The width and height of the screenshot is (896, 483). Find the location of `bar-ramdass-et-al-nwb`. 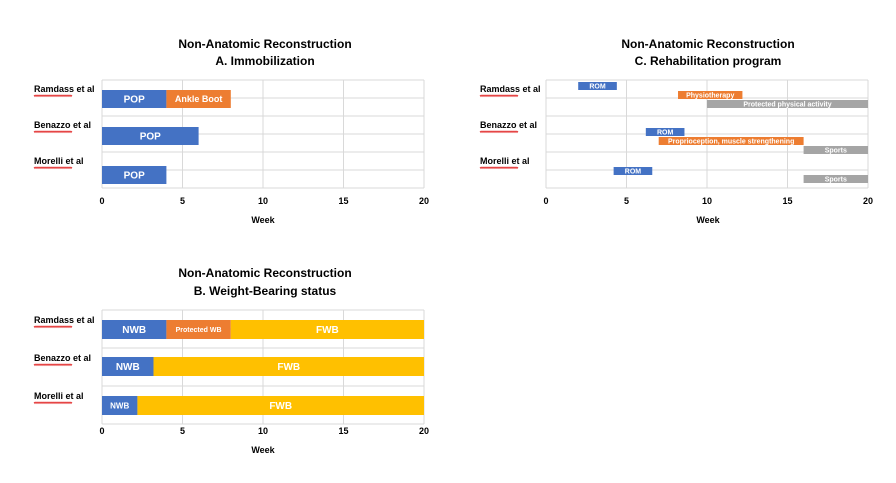

bar-ramdass-et-al-nwb is located at coordinates (134, 329).